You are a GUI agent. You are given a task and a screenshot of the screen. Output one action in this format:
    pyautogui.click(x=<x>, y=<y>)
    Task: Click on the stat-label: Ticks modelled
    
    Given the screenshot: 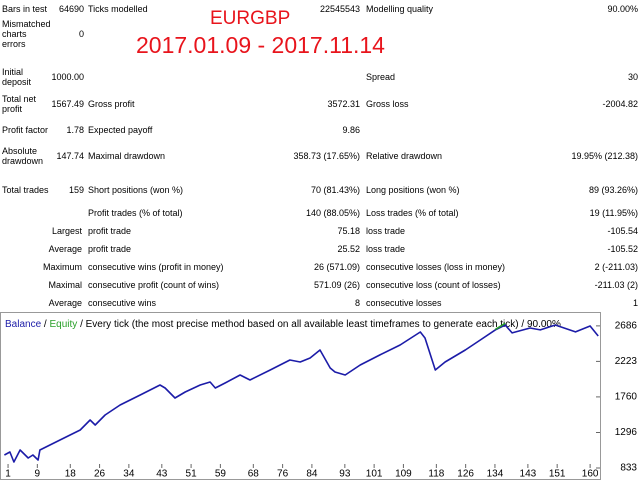 What is the action you would take?
    pyautogui.click(x=118, y=9)
    